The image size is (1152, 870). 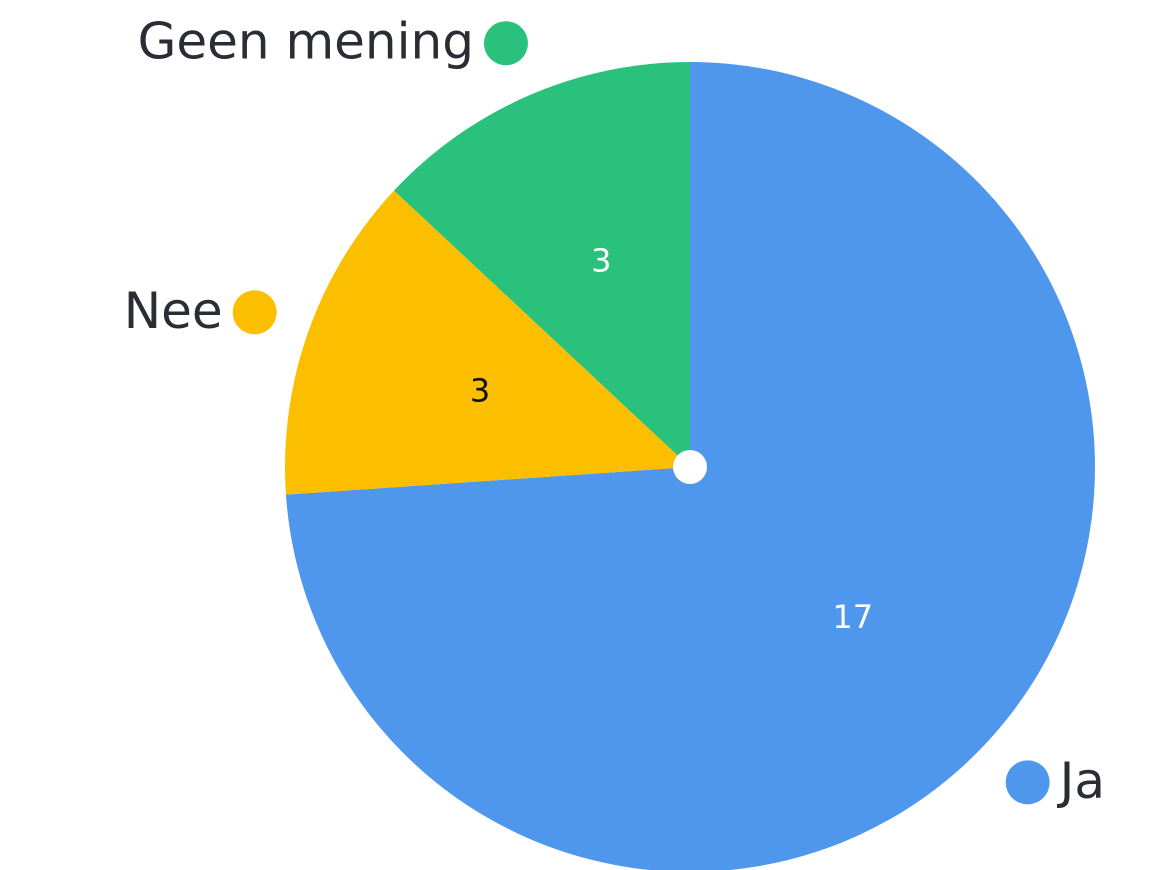 What do you see at coordinates (306, 42) in the screenshot?
I see `category-label: Geen mening` at bounding box center [306, 42].